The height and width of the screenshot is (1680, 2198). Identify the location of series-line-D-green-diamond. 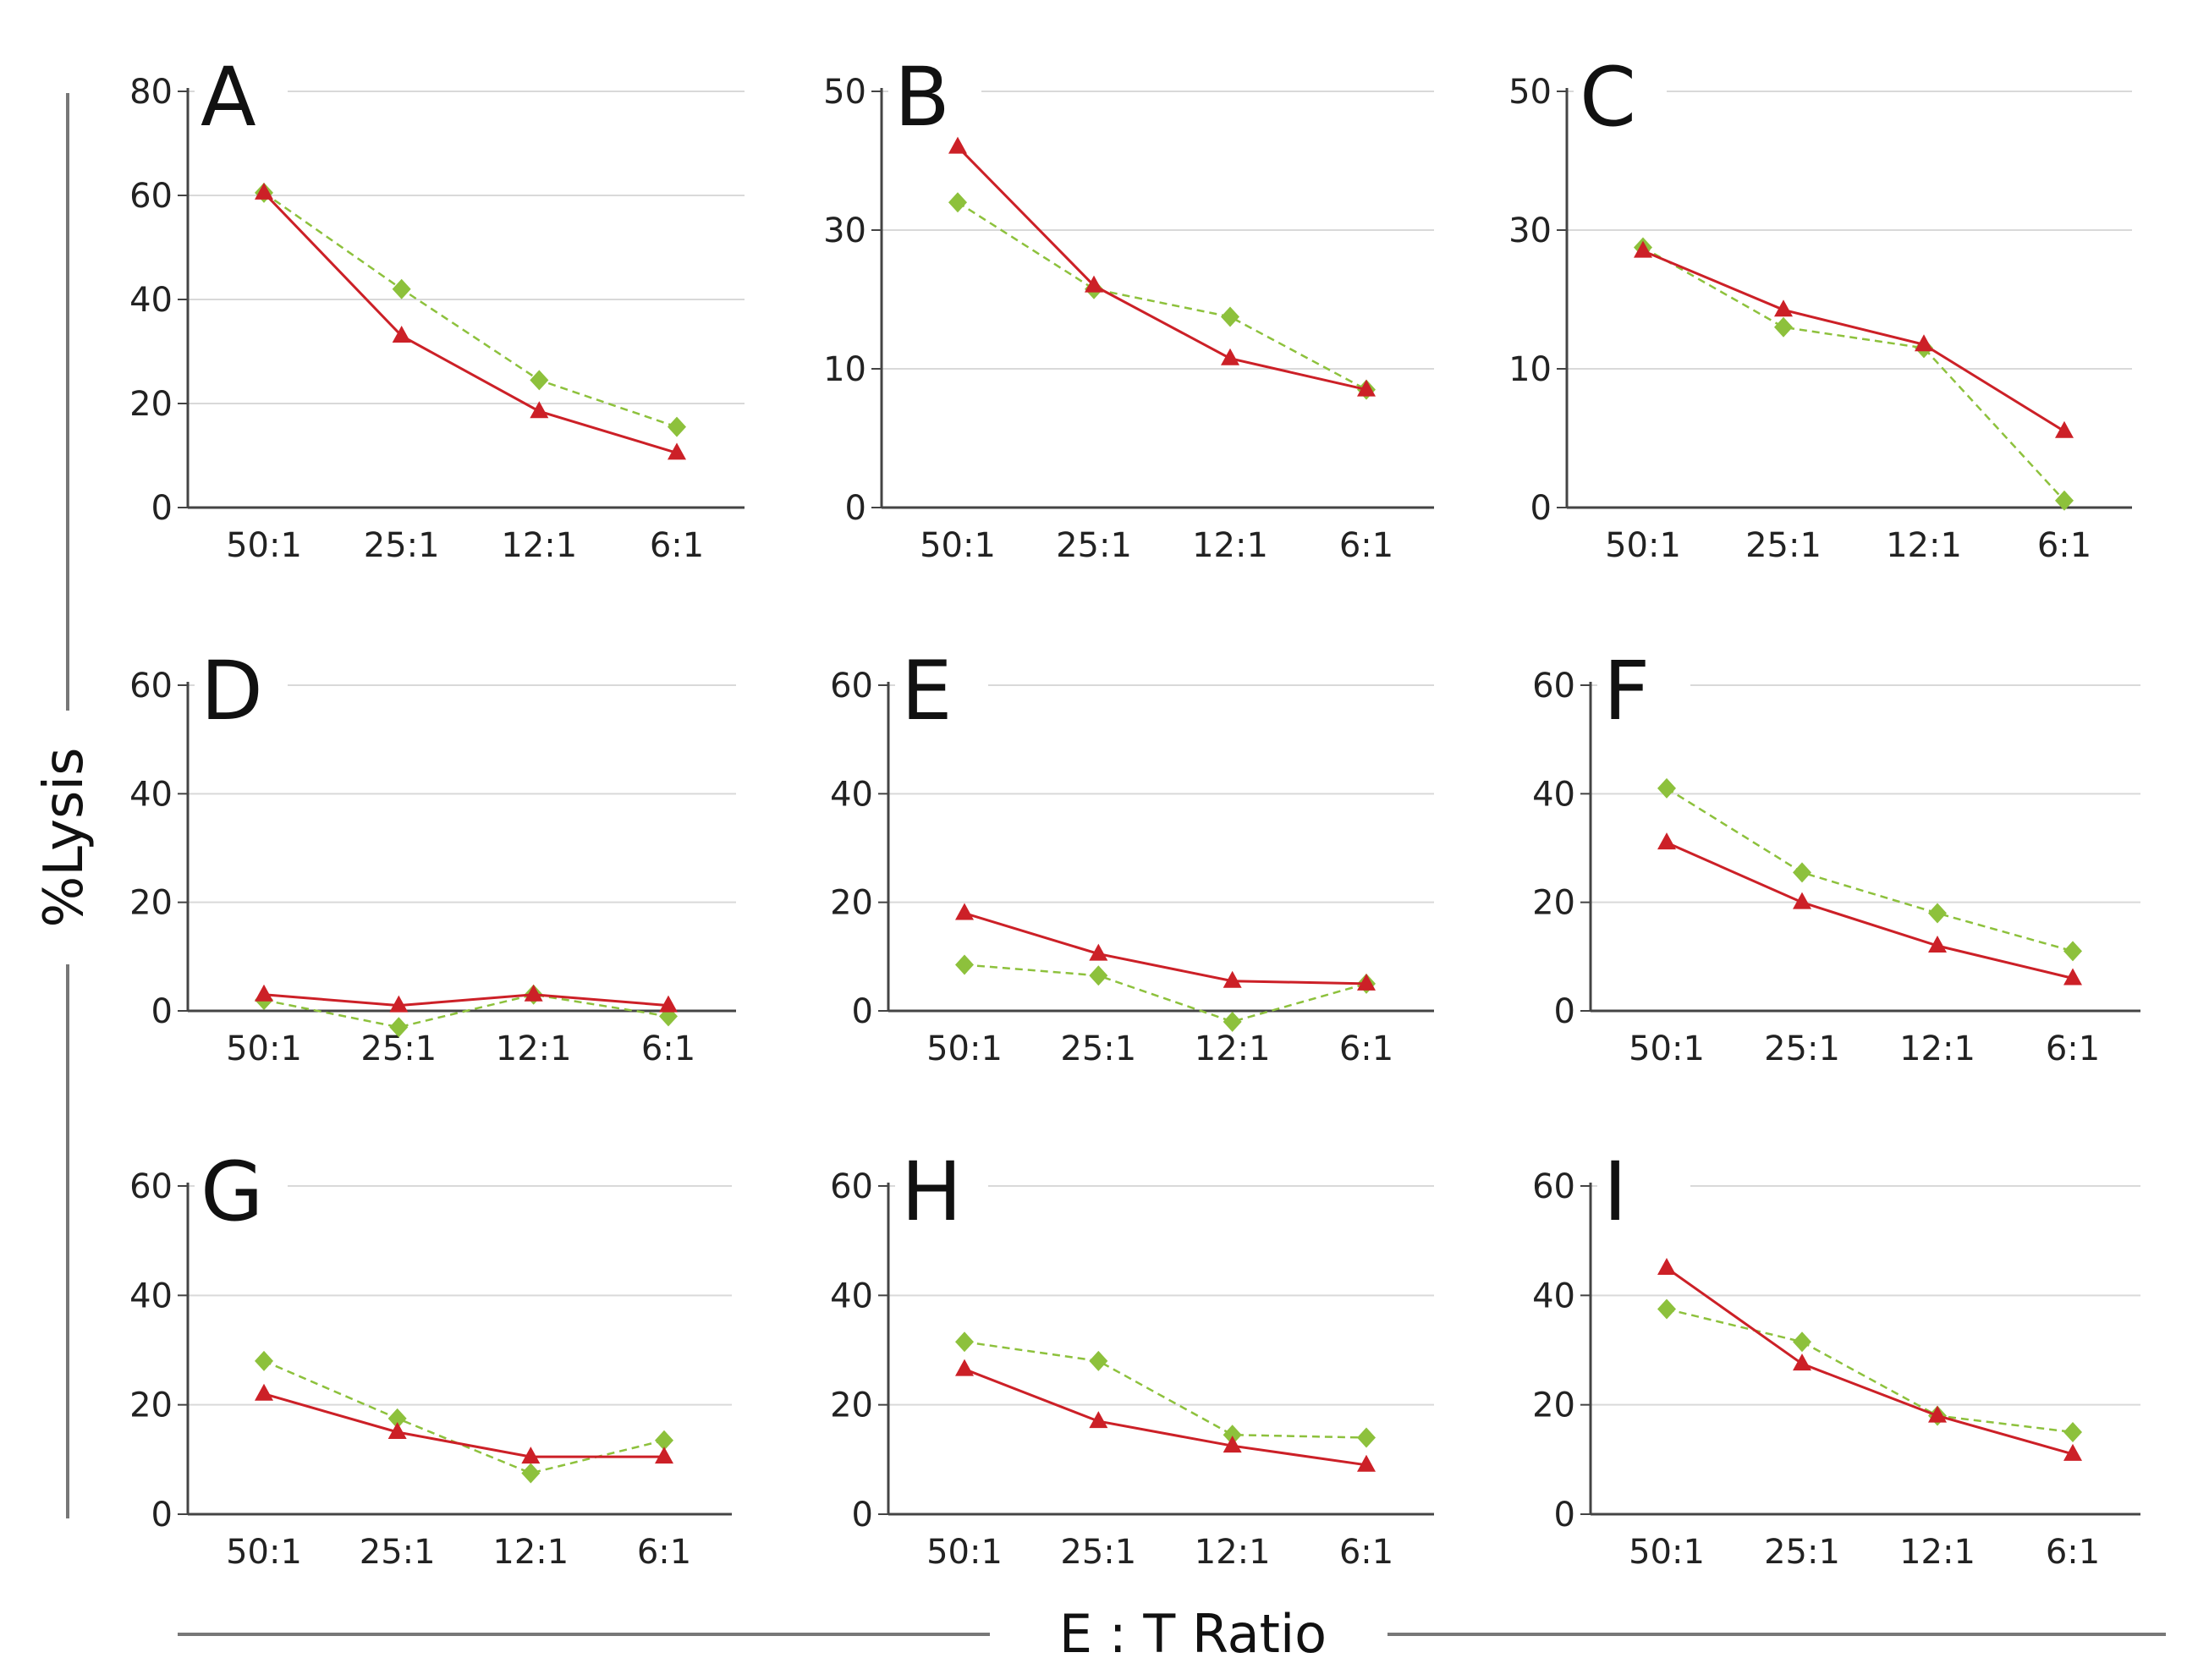
(466, 1011).